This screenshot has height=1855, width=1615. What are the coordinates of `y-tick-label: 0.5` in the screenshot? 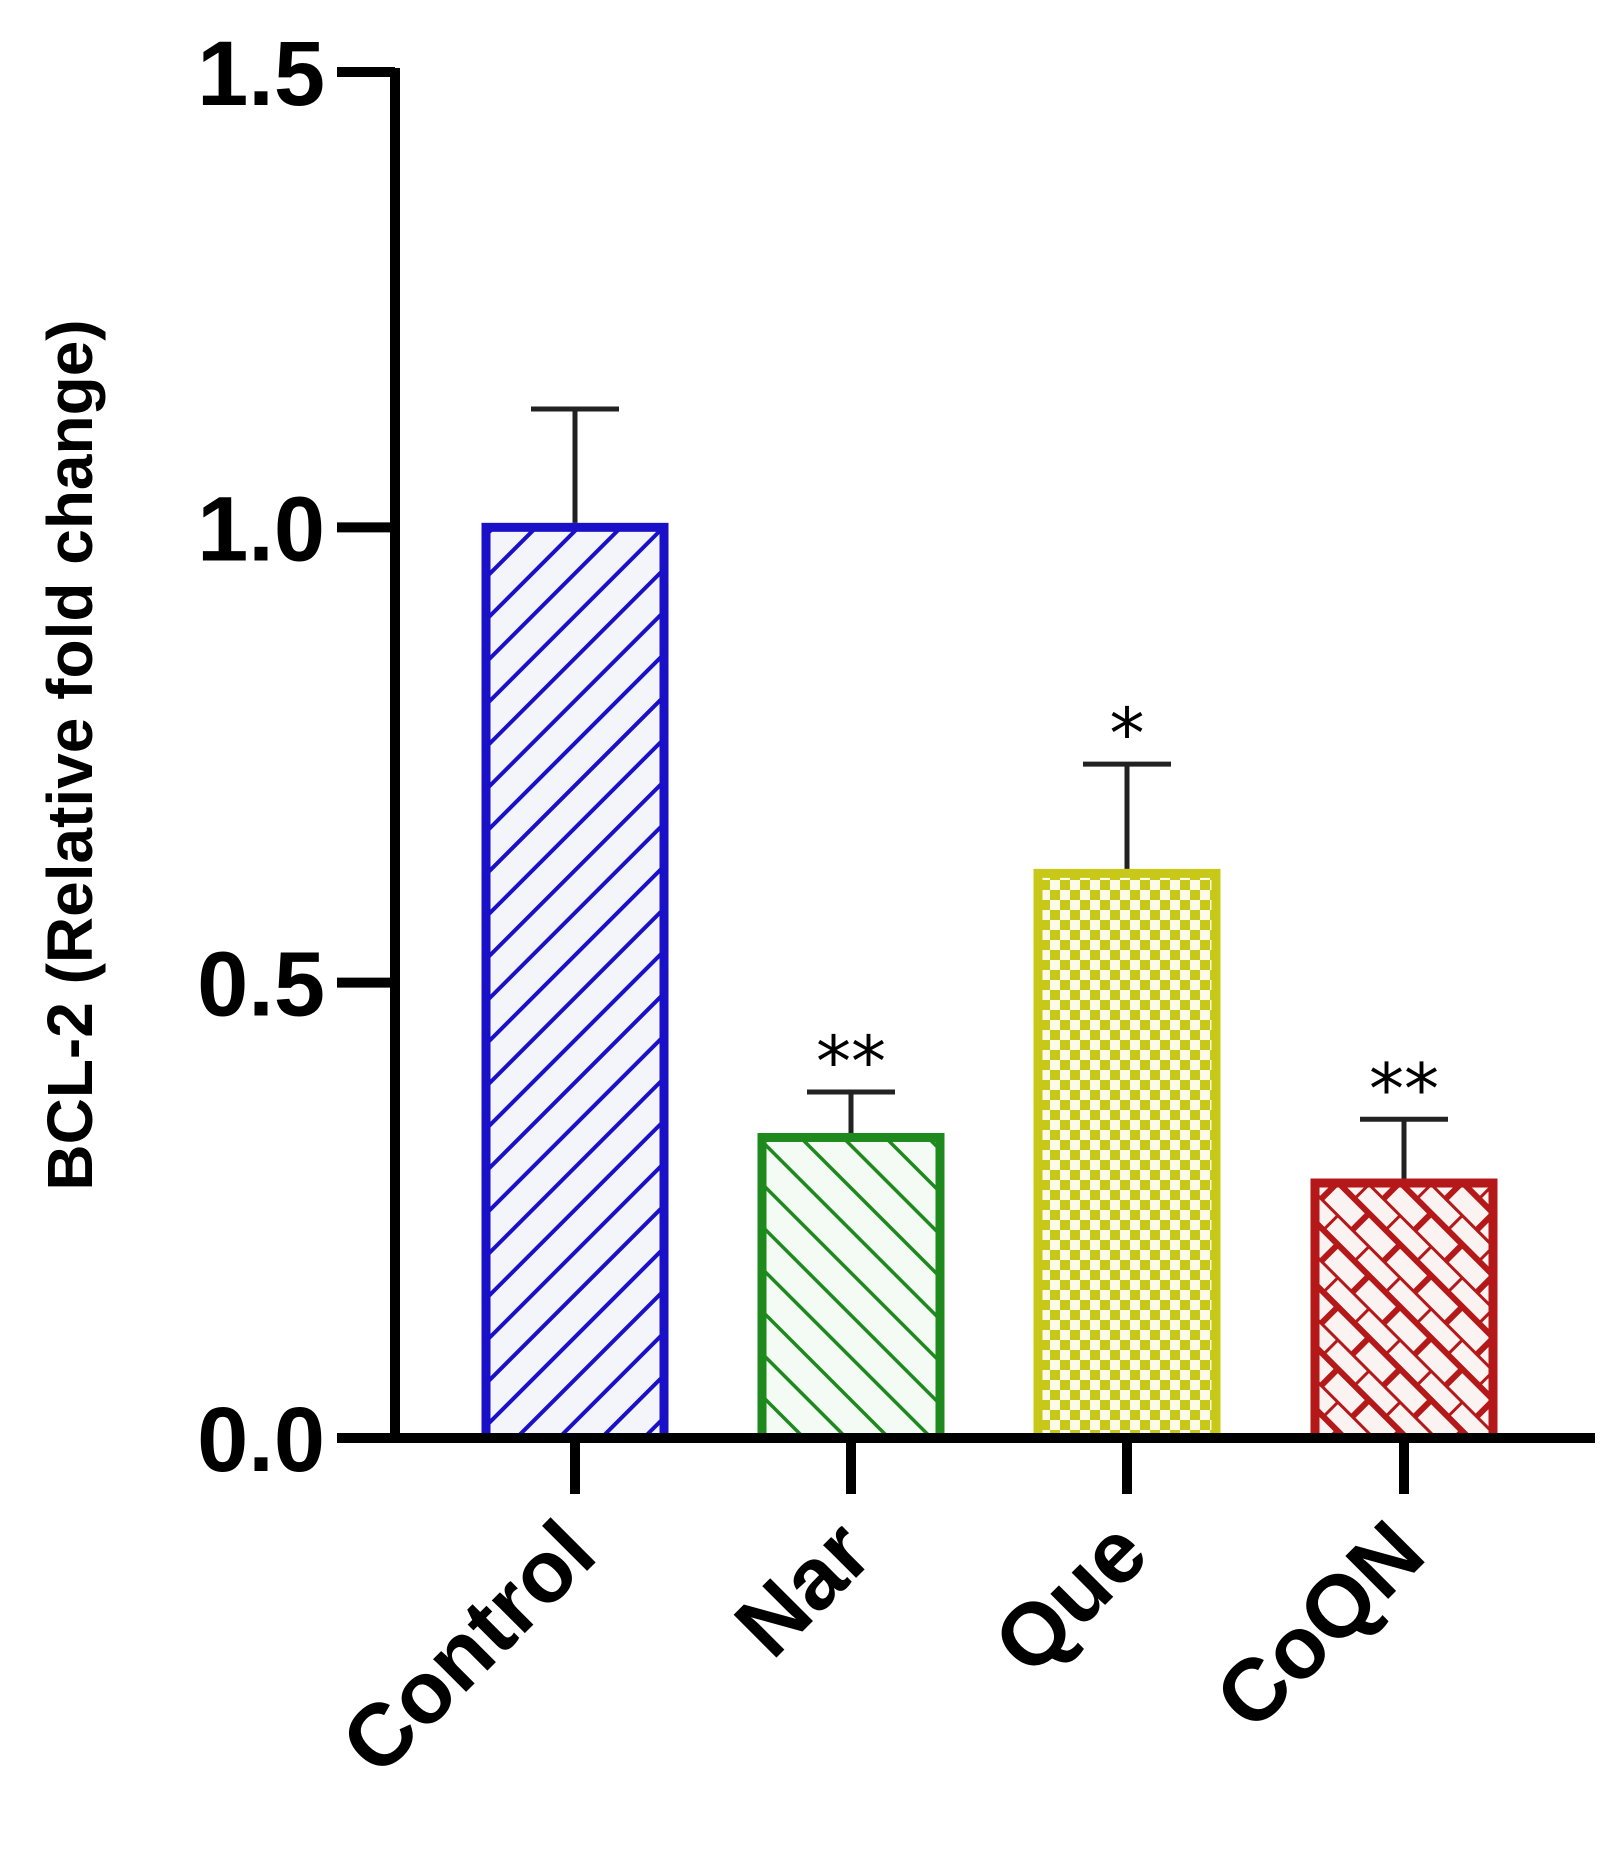 It's located at (261, 985).